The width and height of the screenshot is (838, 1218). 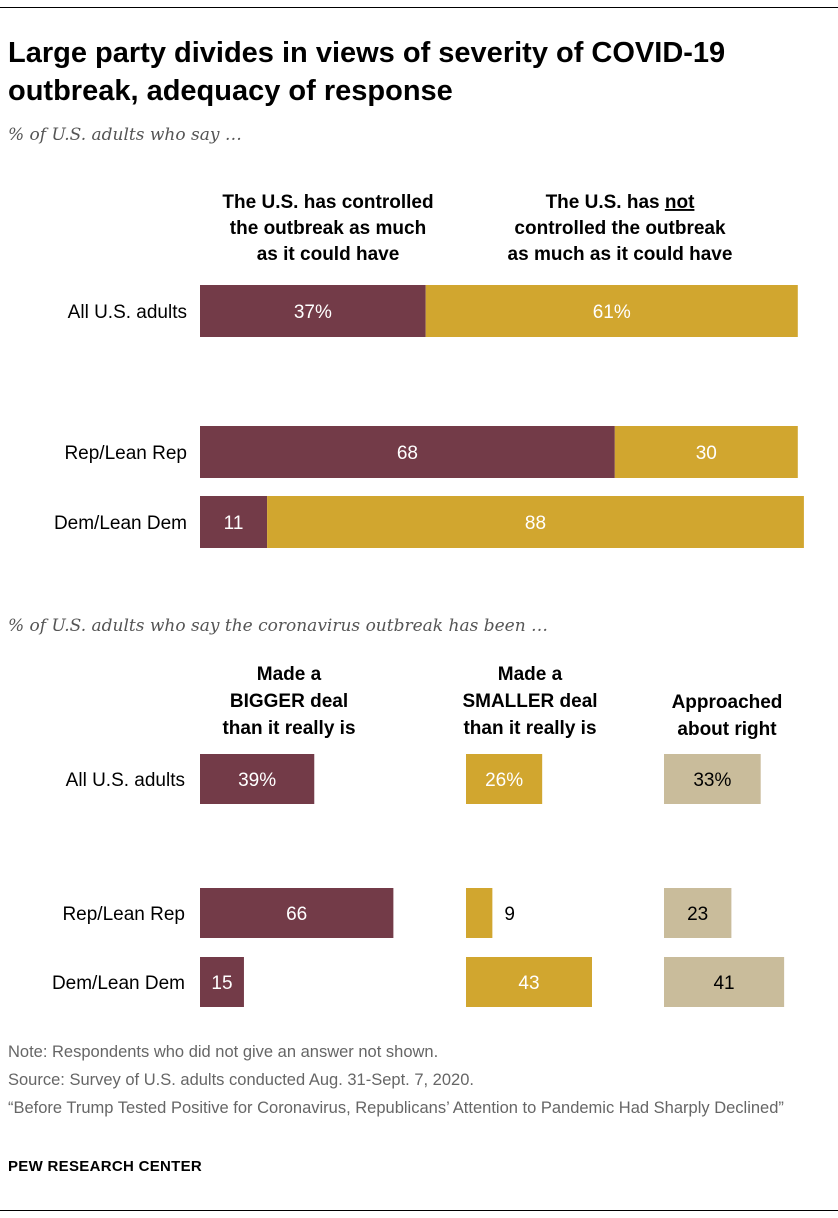 I want to click on chart1-value-label-controlled: 68, so click(x=407, y=453).